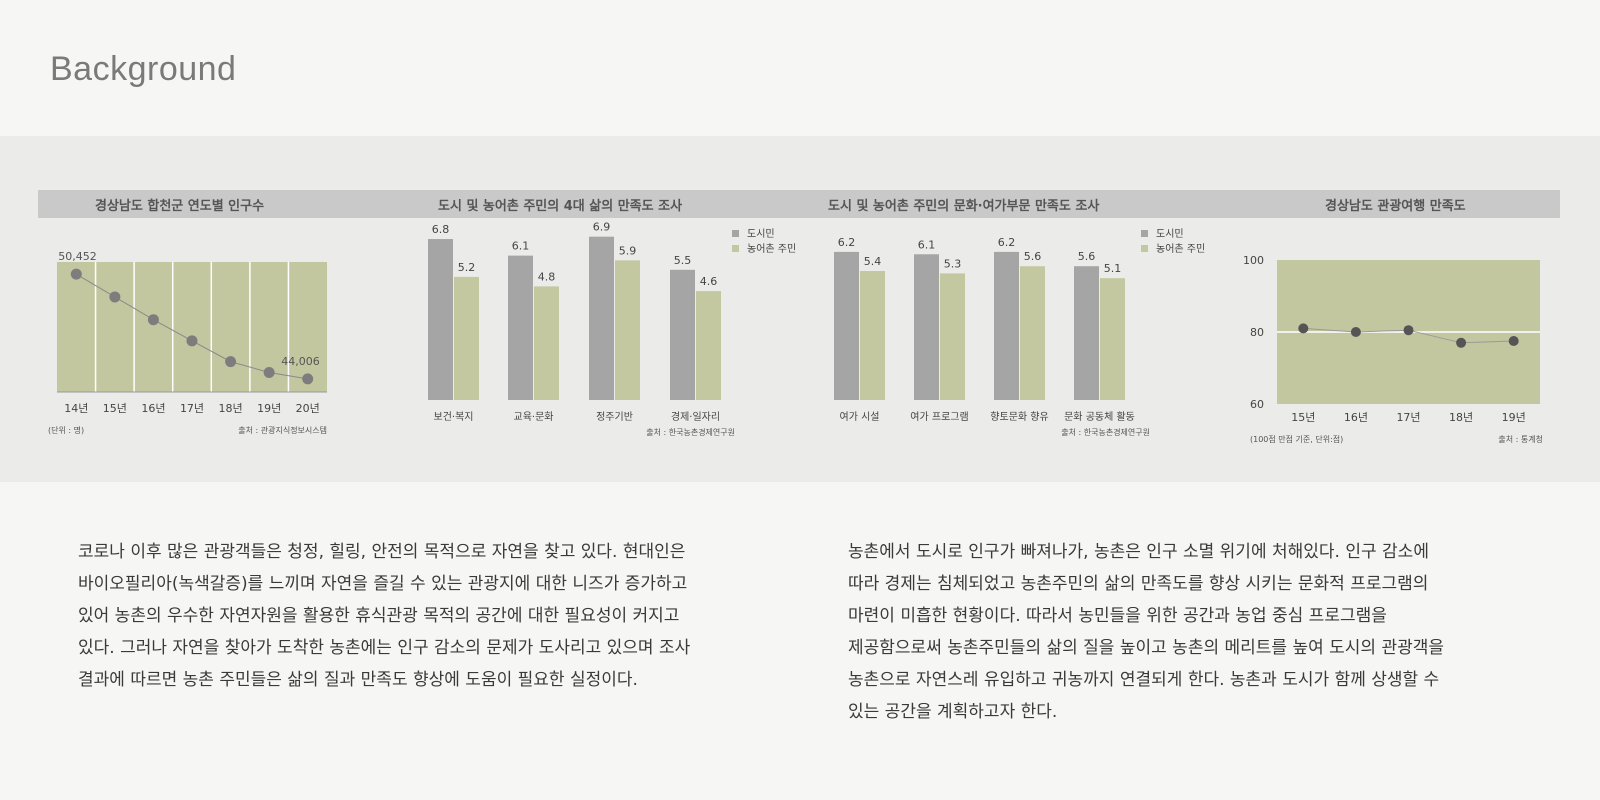  Describe the element at coordinates (143, 69) in the screenshot. I see `page-title: Background` at that location.